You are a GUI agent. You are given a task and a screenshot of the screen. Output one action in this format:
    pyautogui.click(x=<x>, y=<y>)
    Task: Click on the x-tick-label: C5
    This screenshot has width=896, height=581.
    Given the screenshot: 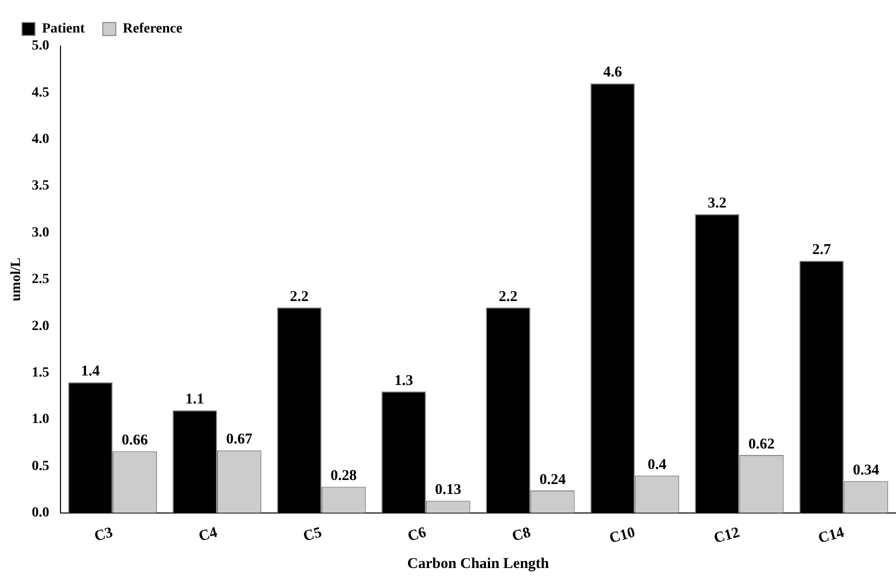 What is the action you would take?
    pyautogui.click(x=313, y=534)
    